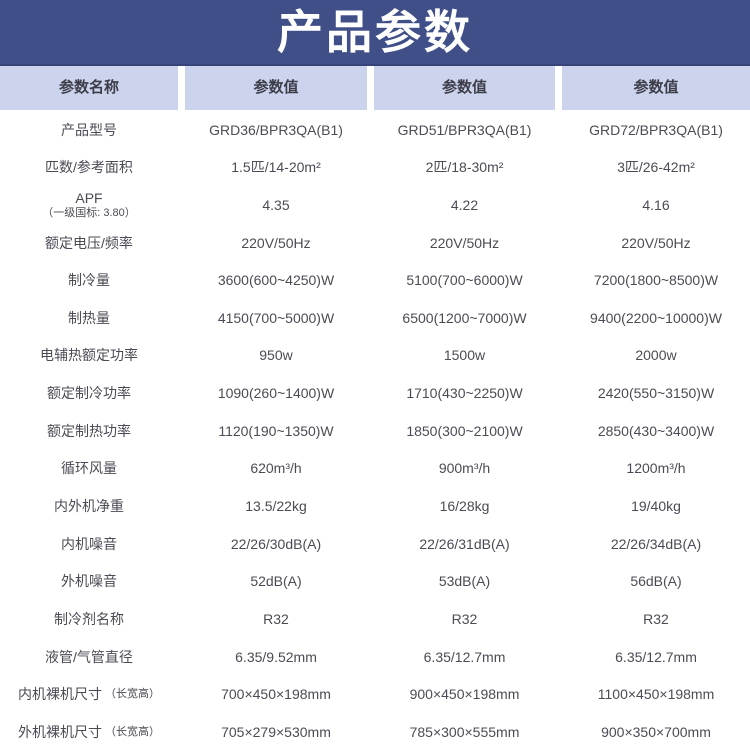 The height and width of the screenshot is (750, 750). I want to click on row-label: 额定电压/频率, so click(89, 243).